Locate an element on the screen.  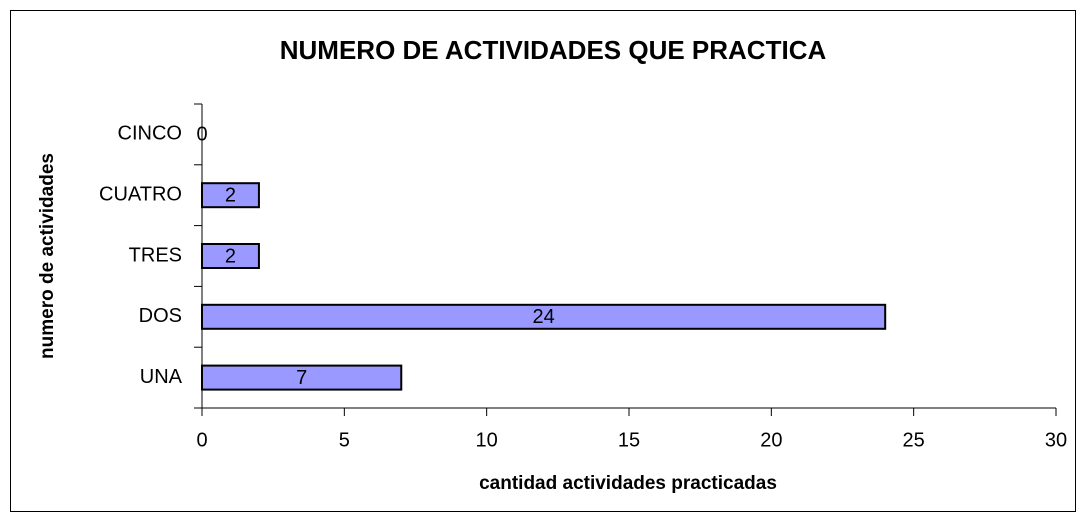
data-label: 7 is located at coordinates (301, 378).